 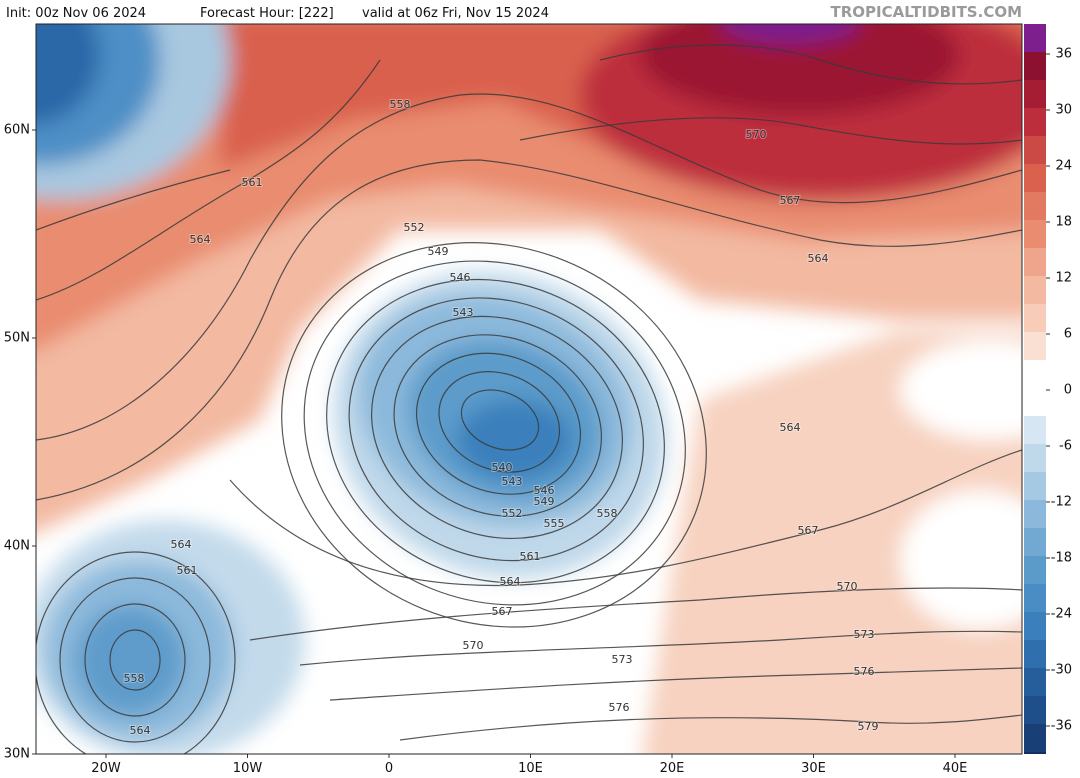 I want to click on colorbar-label: 36, so click(x=1063, y=54).